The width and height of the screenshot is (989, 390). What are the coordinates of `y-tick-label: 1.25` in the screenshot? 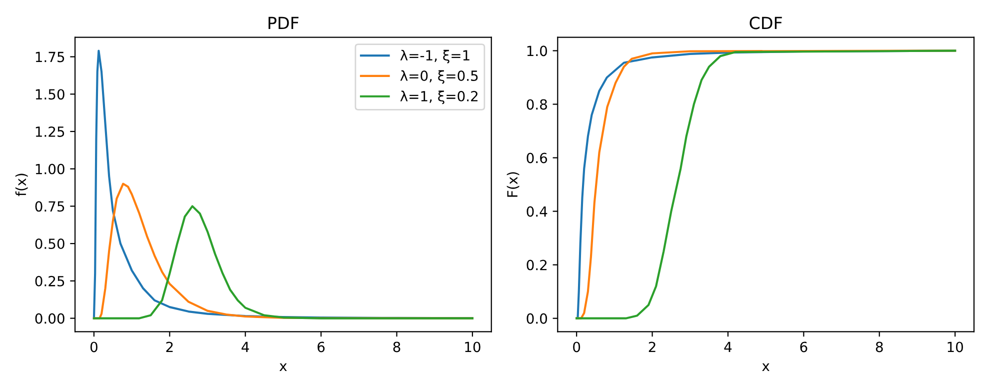 It's located at (50, 131).